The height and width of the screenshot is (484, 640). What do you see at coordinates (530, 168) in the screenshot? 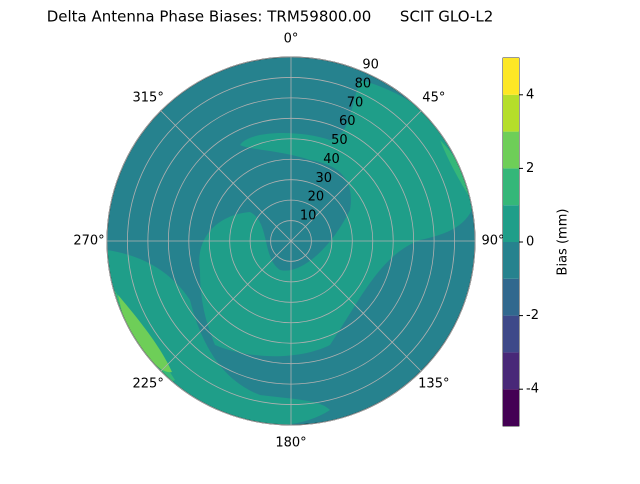
I see `colorbar-tick-label: 2` at bounding box center [530, 168].